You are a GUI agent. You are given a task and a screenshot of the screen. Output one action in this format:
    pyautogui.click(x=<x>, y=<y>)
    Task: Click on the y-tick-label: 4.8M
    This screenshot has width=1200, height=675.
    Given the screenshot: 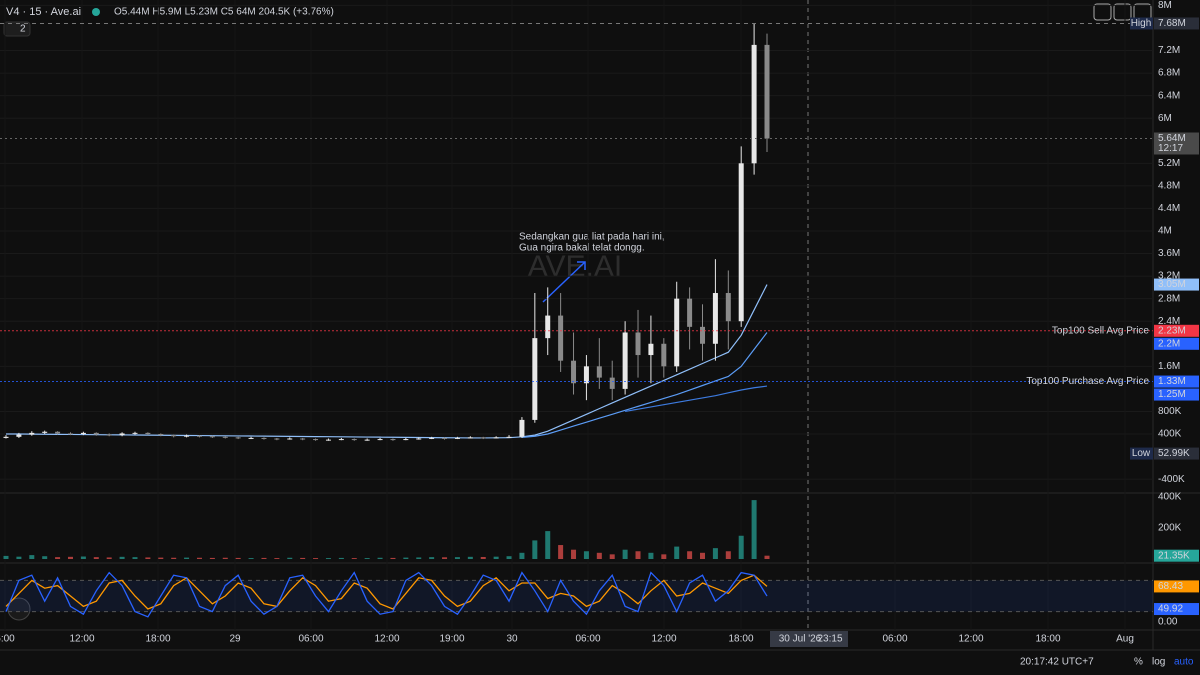 What is the action you would take?
    pyautogui.click(x=1169, y=186)
    